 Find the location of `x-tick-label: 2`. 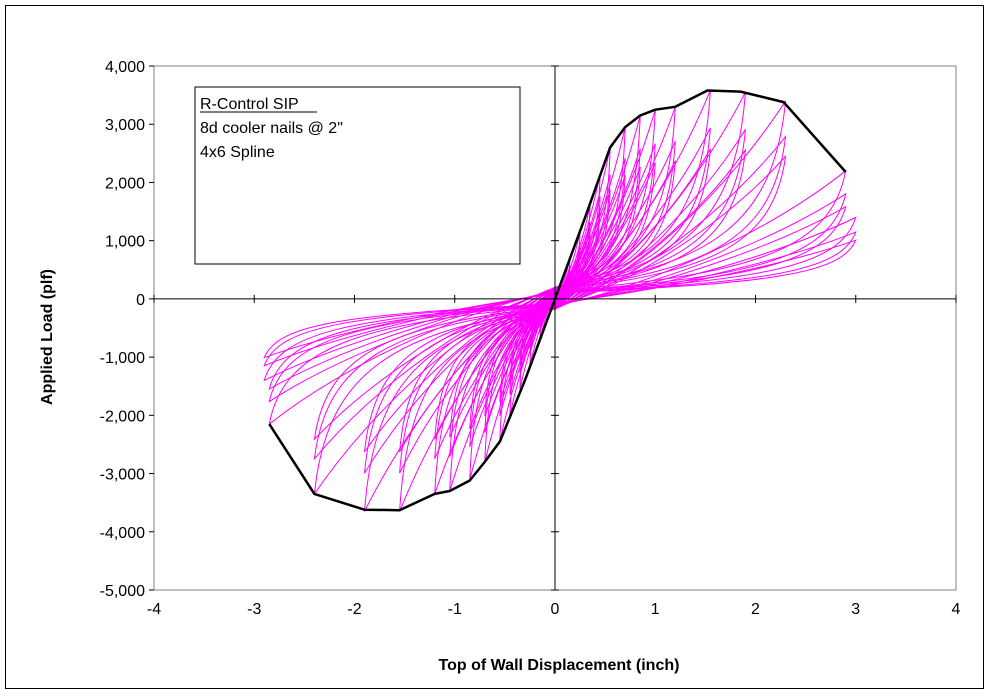

x-tick-label: 2 is located at coordinates (755, 609).